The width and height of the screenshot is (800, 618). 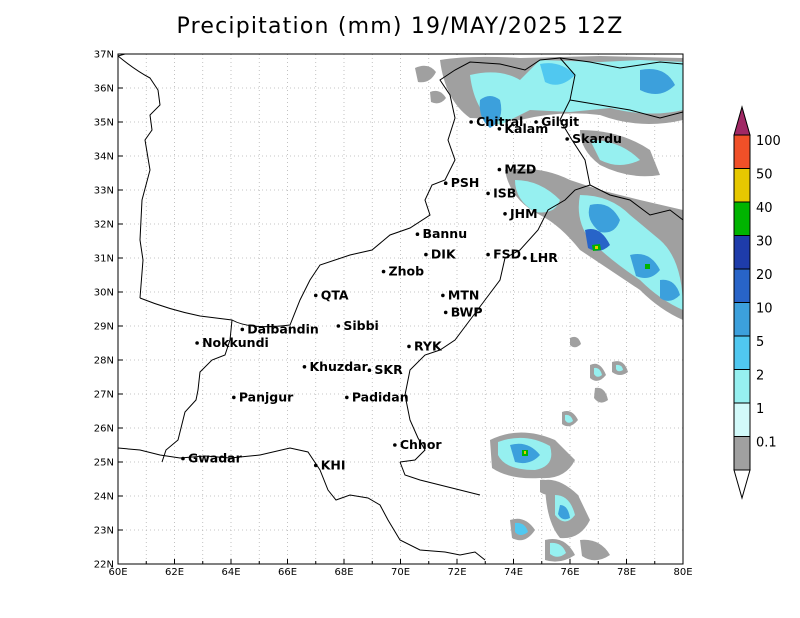 What do you see at coordinates (235, 342) in the screenshot?
I see `city-label: Nokkundi` at bounding box center [235, 342].